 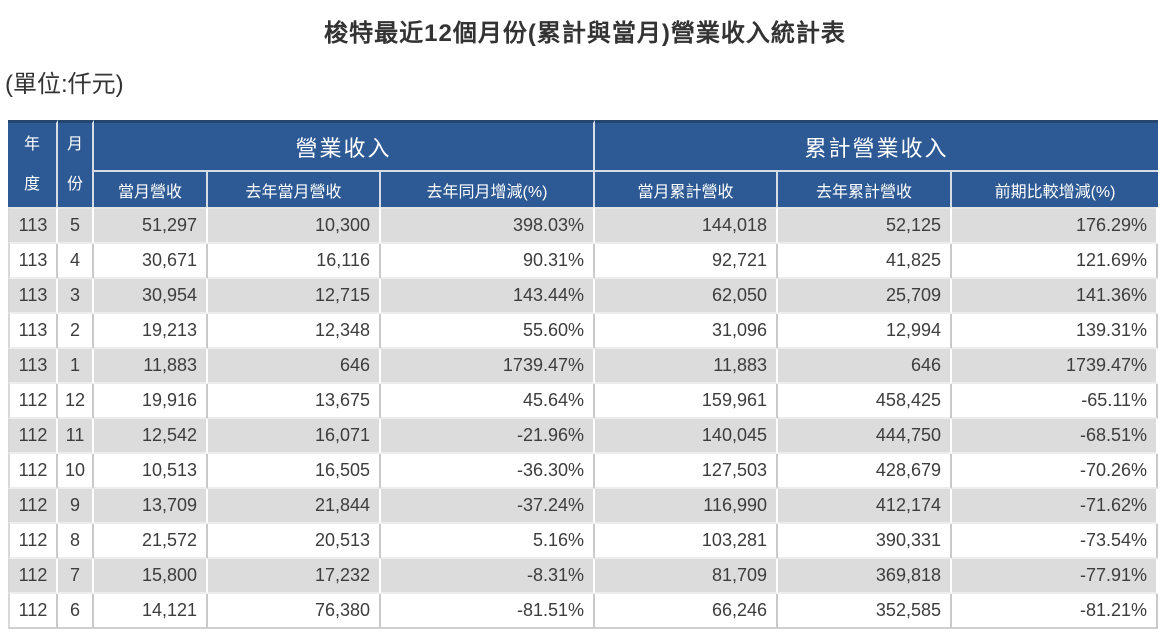 What do you see at coordinates (865, 189) in the screenshot?
I see `col-header-last-year-cumulative-revenue: 去年累計營收` at bounding box center [865, 189].